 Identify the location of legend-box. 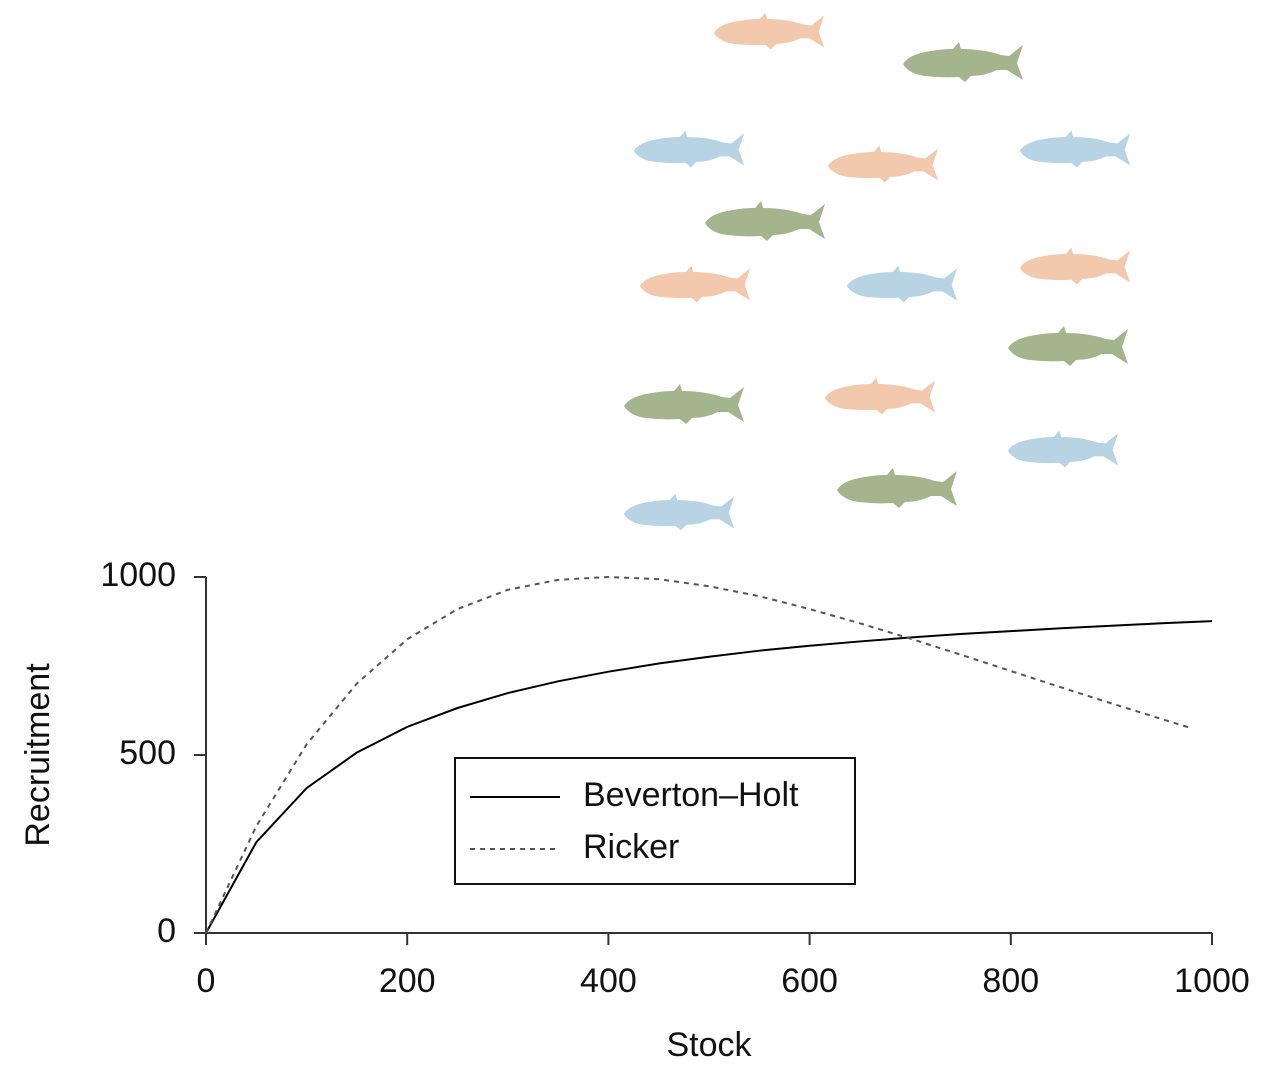
(655, 821).